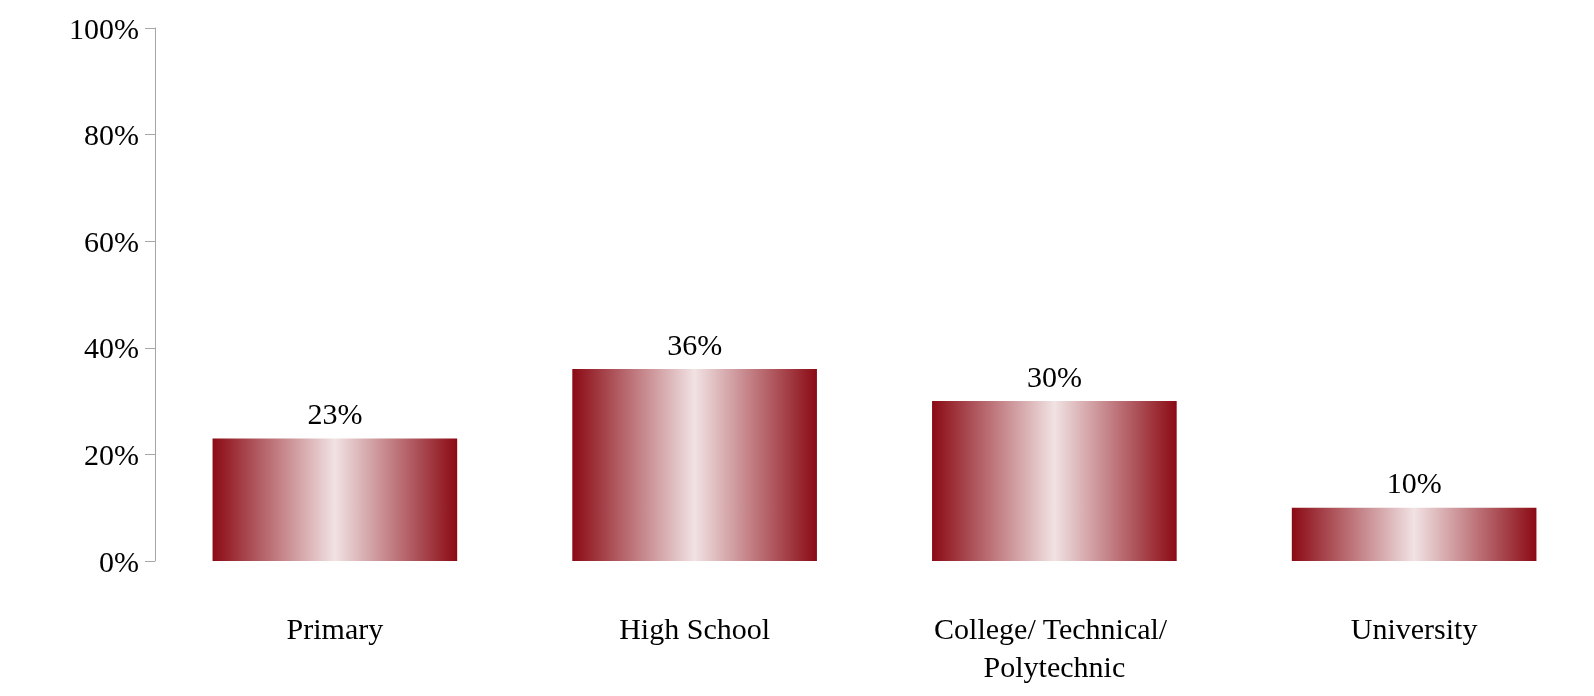  I want to click on x-tick-label: College/ Technical/ Polytechnic, so click(1054, 647).